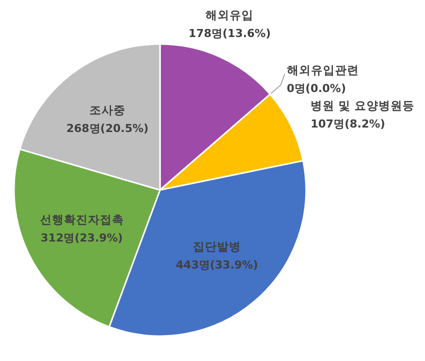 The width and height of the screenshot is (425, 361). Describe the element at coordinates (217, 265) in the screenshot. I see `data-label: 443명(33.9%)` at that location.